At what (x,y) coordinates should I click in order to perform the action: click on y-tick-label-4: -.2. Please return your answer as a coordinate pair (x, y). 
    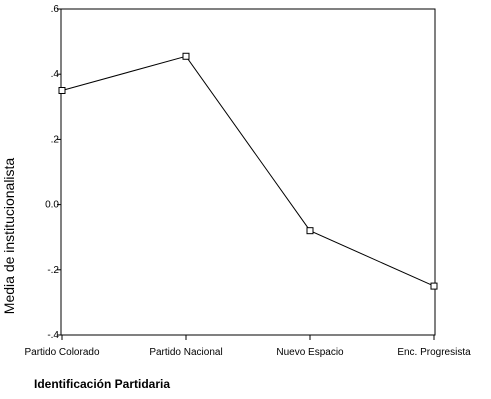
    Looking at the image, I should click on (53, 270).